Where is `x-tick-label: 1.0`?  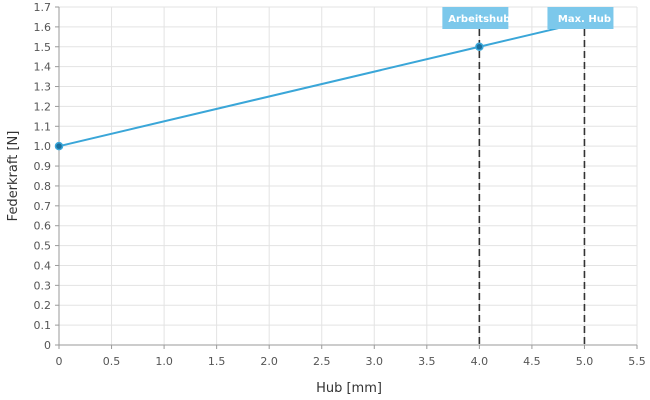 x-tick-label: 1.0 is located at coordinates (164, 361).